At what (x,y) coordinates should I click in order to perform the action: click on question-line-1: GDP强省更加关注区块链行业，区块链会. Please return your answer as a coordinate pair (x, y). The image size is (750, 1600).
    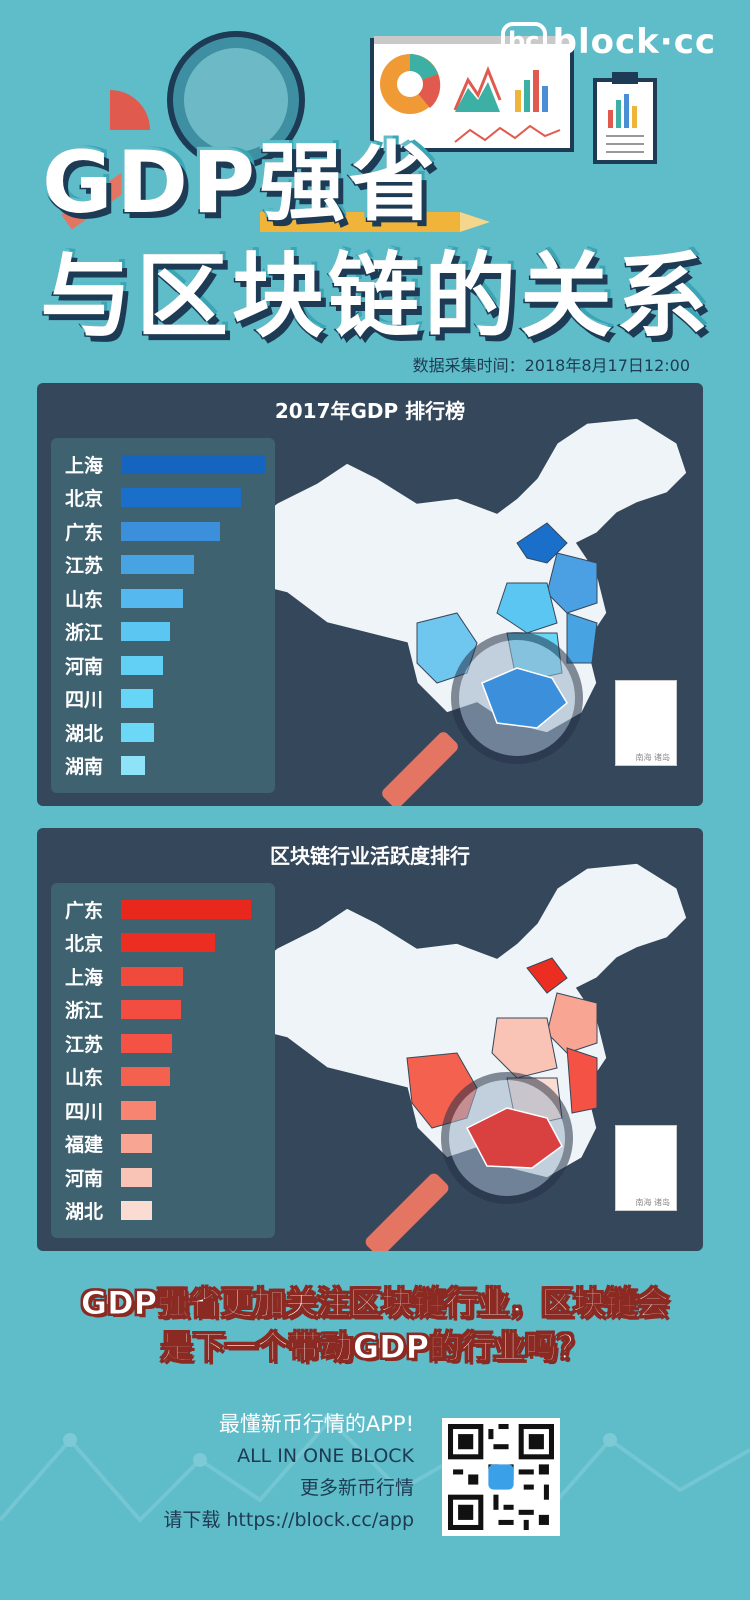
    Looking at the image, I should click on (375, 1303).